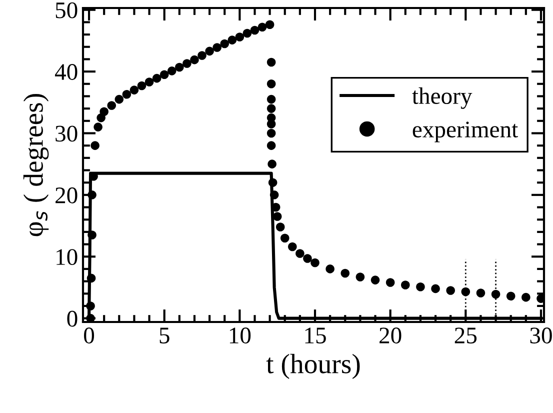 Image resolution: width=553 pixels, height=413 pixels. What do you see at coordinates (67, 134) in the screenshot?
I see `y-tick-label: 30` at bounding box center [67, 134].